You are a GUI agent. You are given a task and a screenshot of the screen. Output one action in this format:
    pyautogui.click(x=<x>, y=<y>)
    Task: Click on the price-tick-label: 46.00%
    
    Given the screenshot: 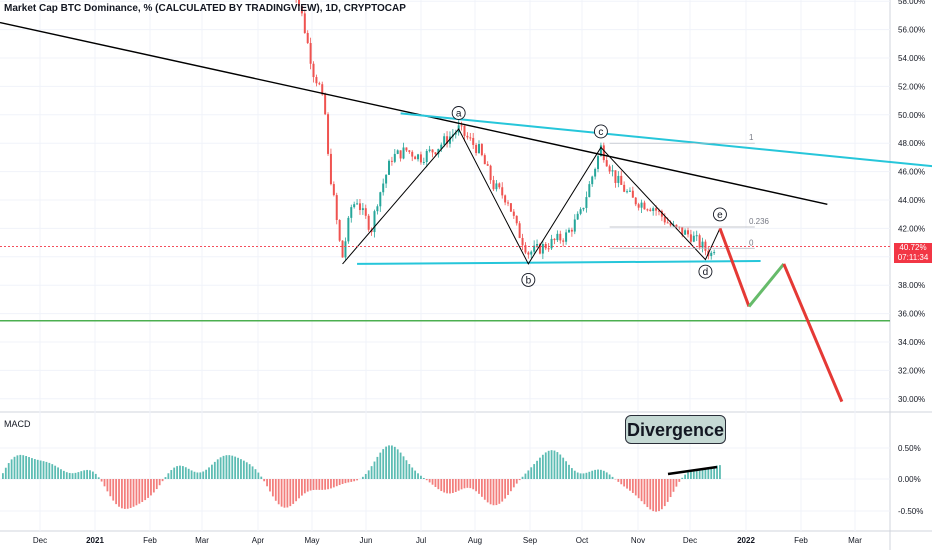 What is the action you would take?
    pyautogui.click(x=911, y=172)
    